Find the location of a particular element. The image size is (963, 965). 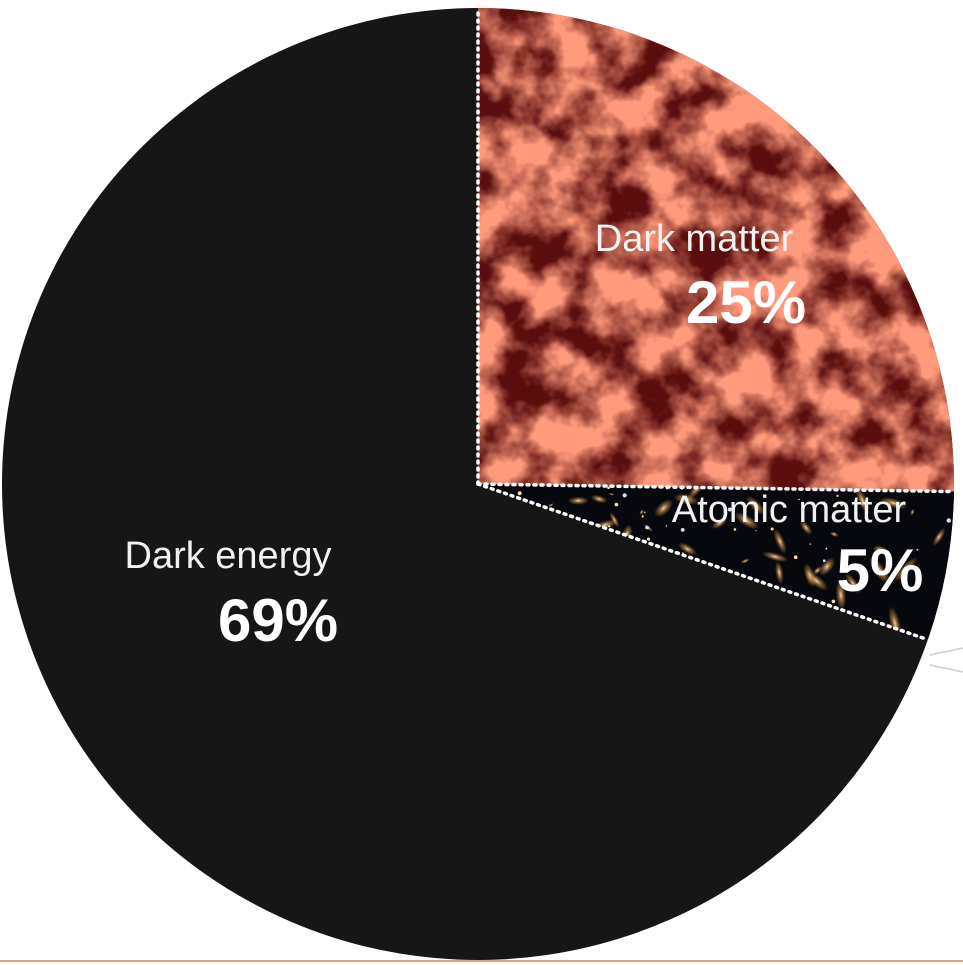

slice-value-atomic-matter: 5% is located at coordinates (880, 570).